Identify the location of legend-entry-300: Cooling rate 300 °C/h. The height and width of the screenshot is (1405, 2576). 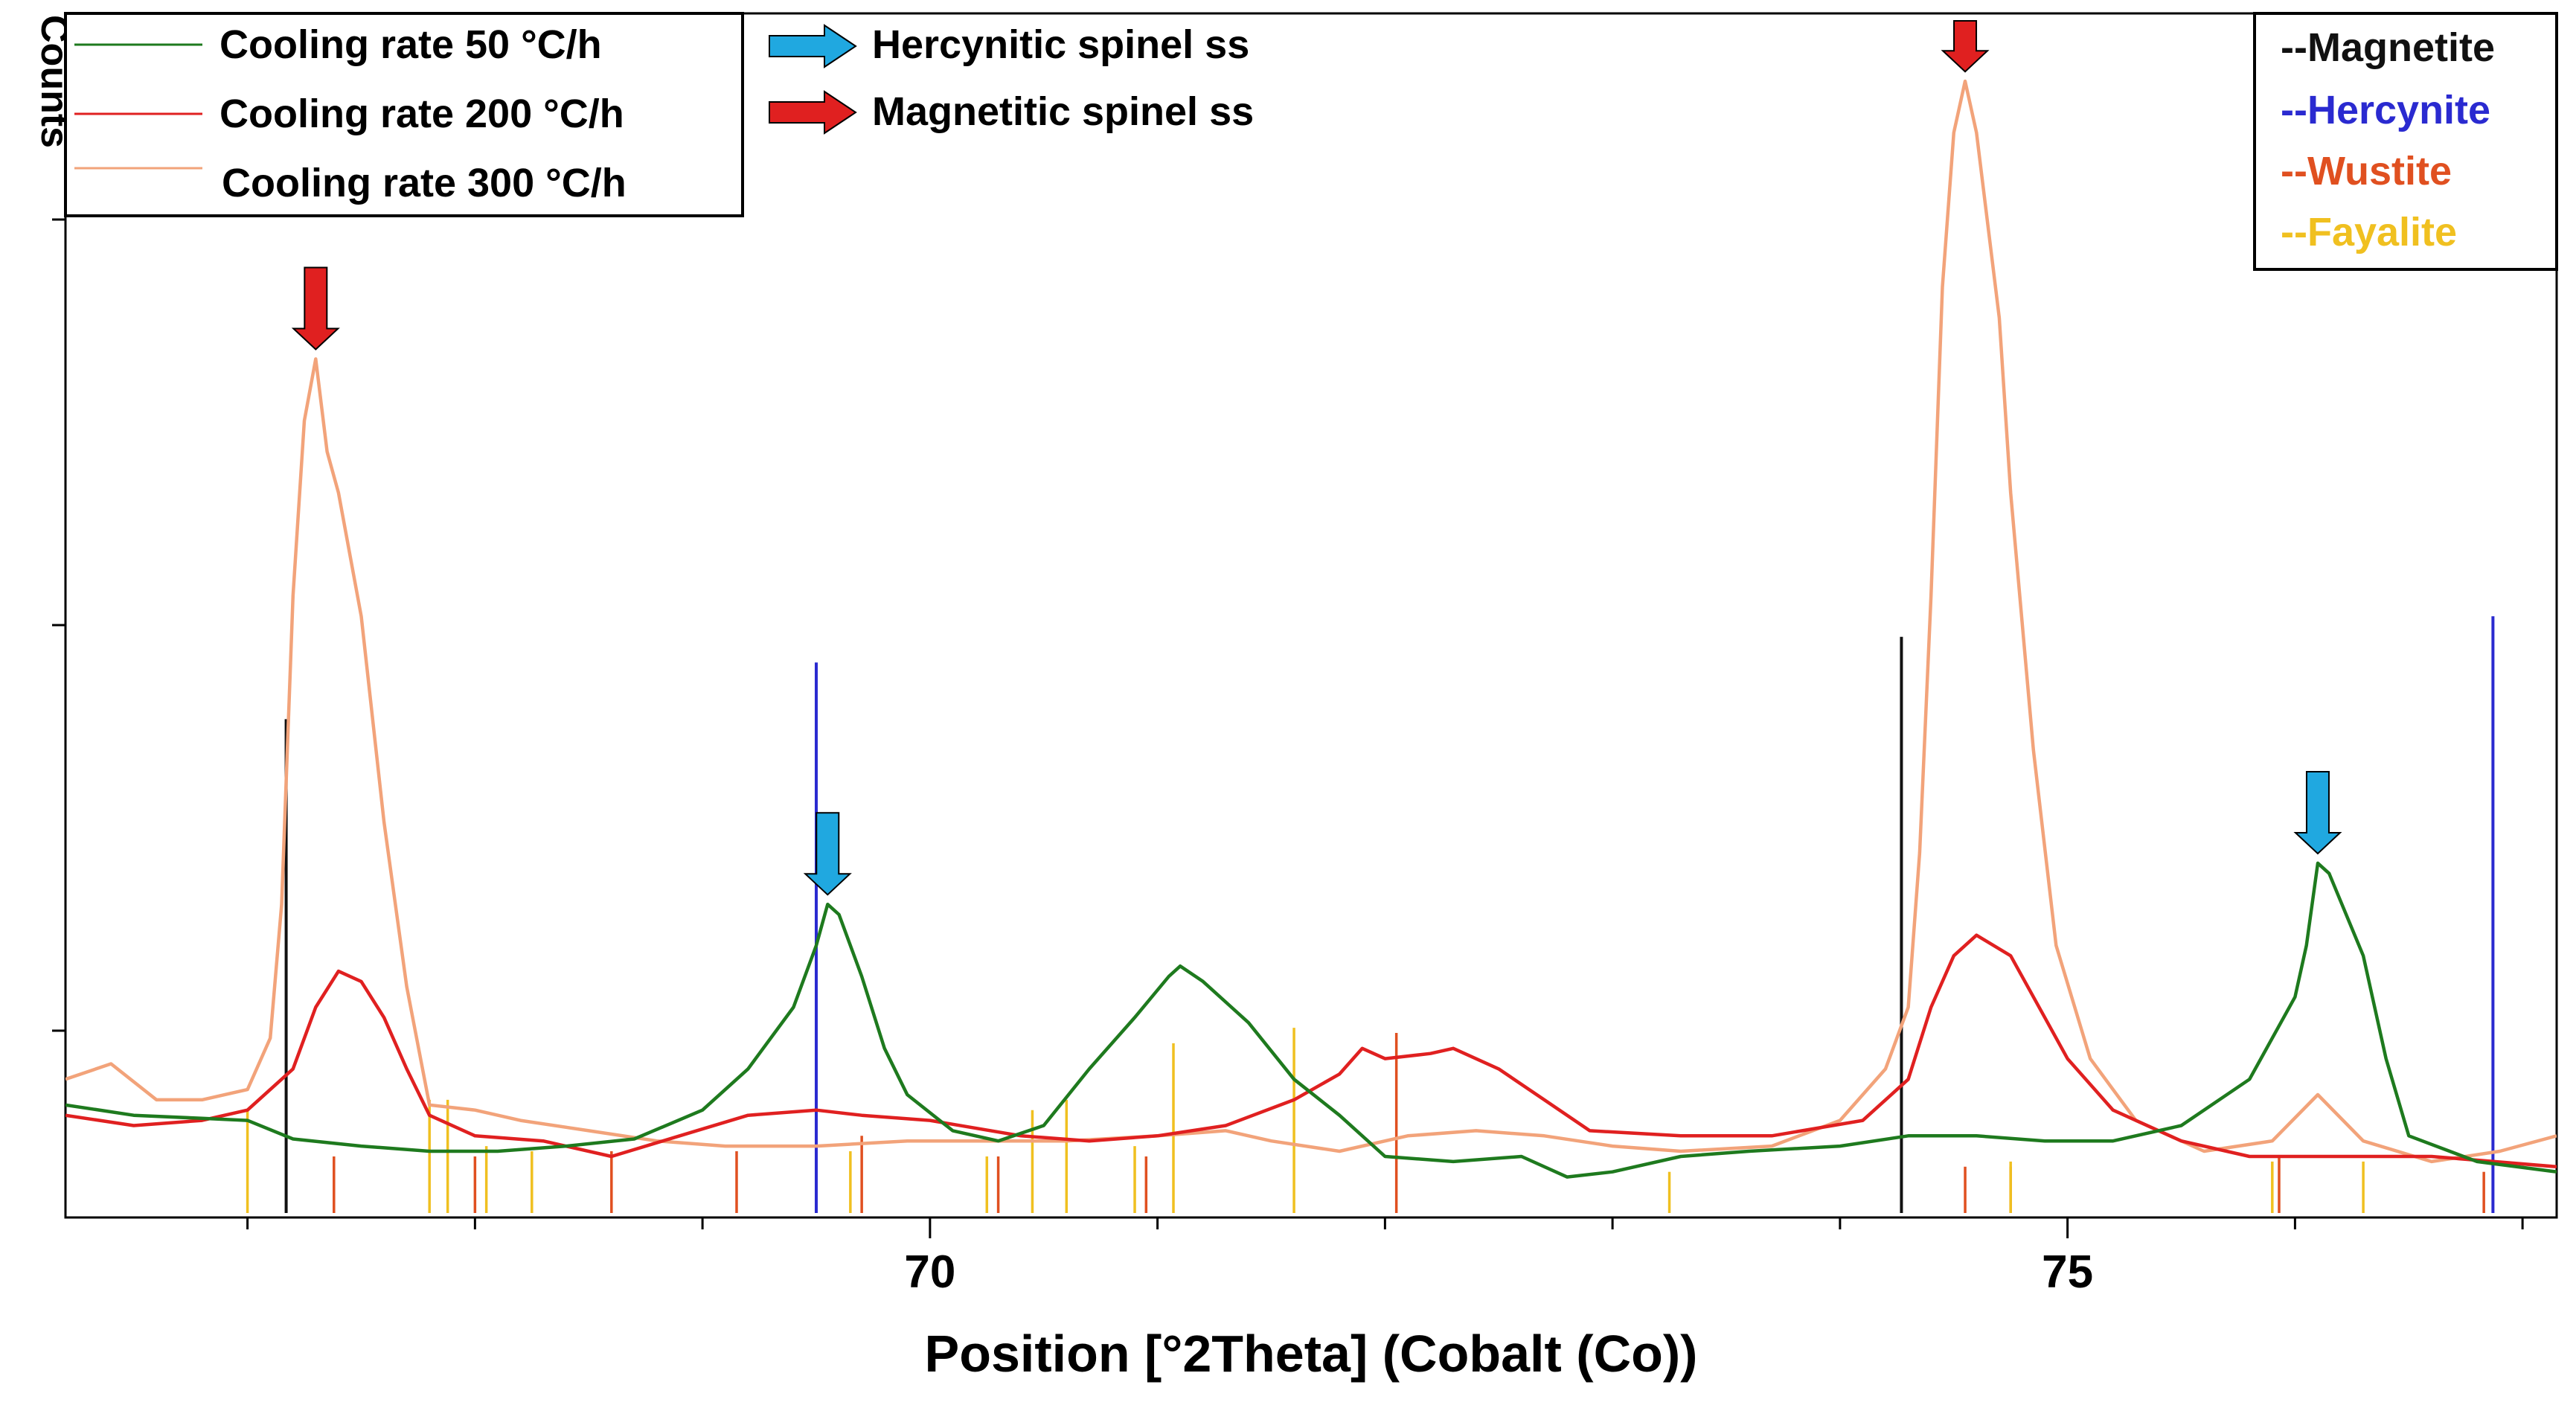
(425, 183).